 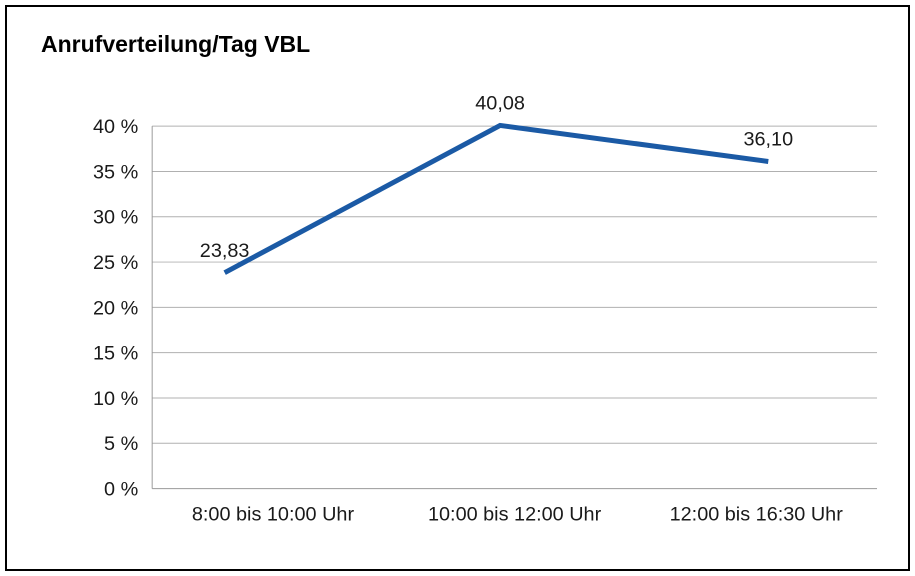 I want to click on data-point-label: 36,10, so click(x=768, y=140).